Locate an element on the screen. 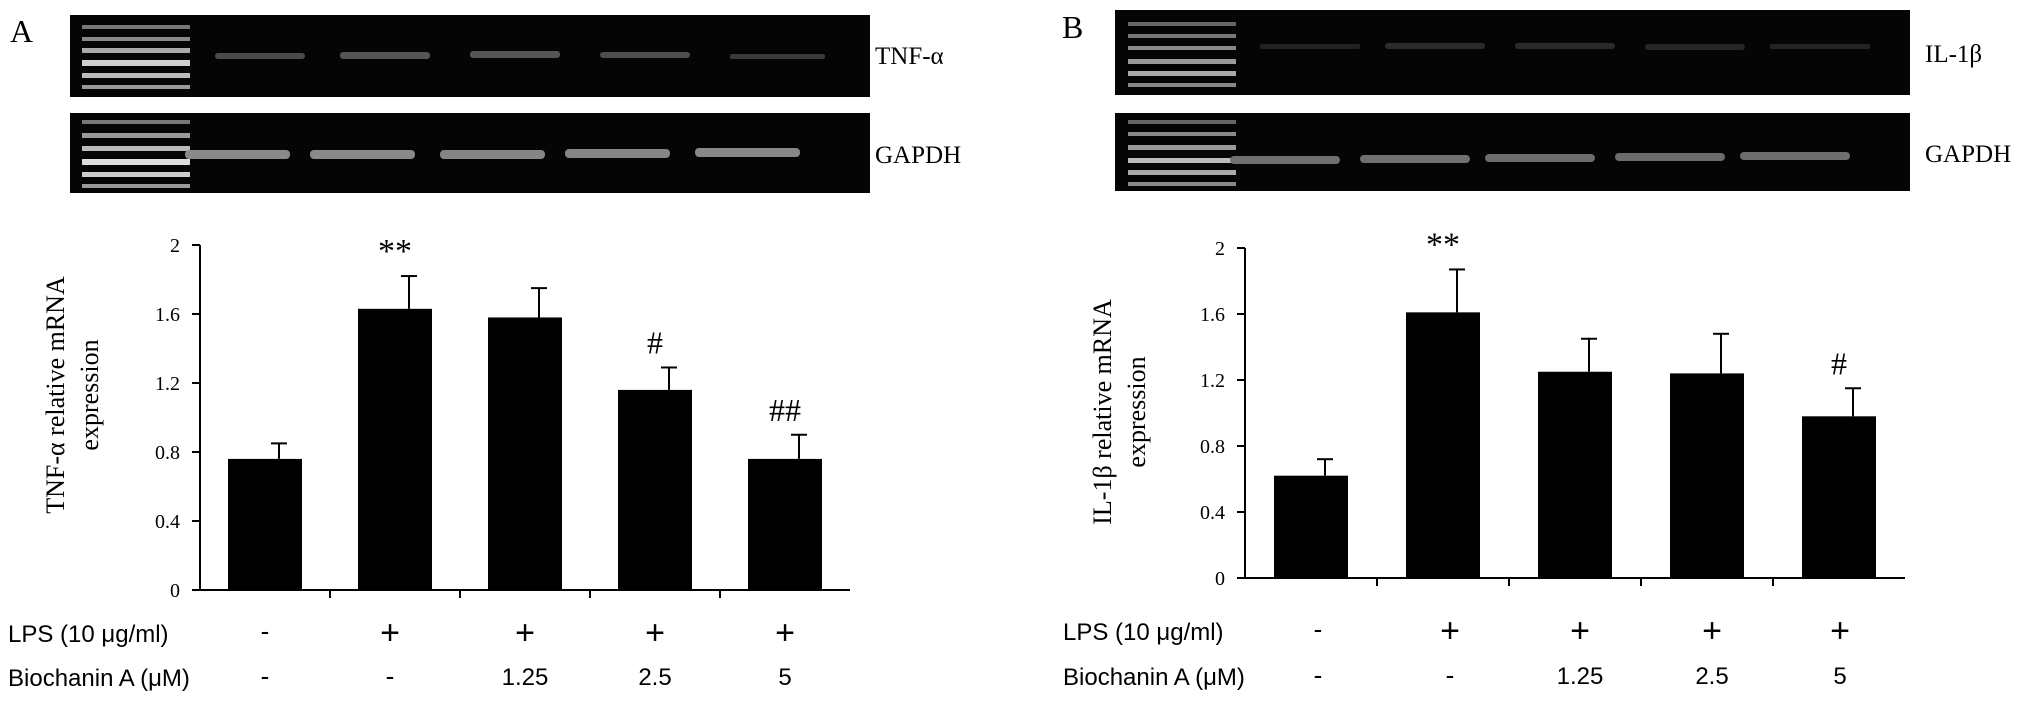 The width and height of the screenshot is (2031, 705). panel-a-gel-target-bands is located at coordinates (520, 55).